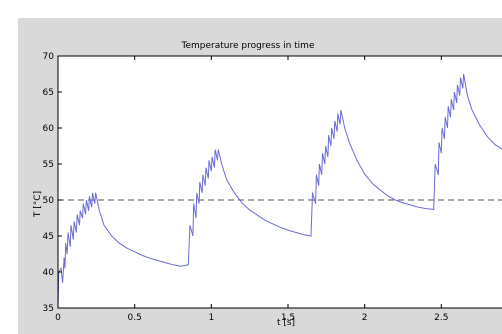  I want to click on y-axis-label: T [°C], so click(38, 204).